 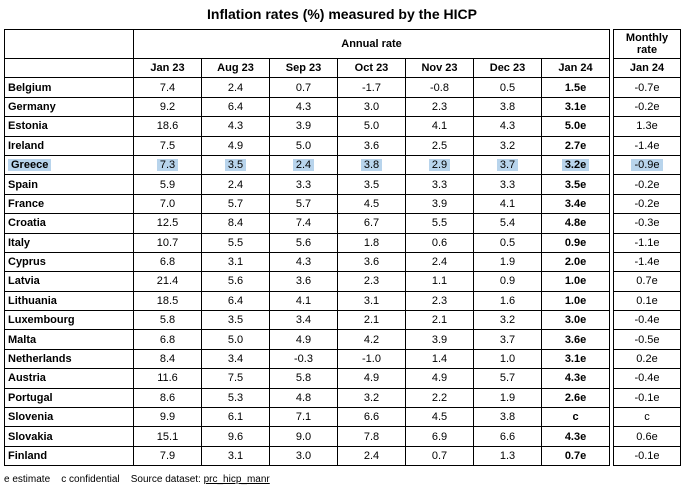 I want to click on country-name: Estonia, so click(x=28, y=126).